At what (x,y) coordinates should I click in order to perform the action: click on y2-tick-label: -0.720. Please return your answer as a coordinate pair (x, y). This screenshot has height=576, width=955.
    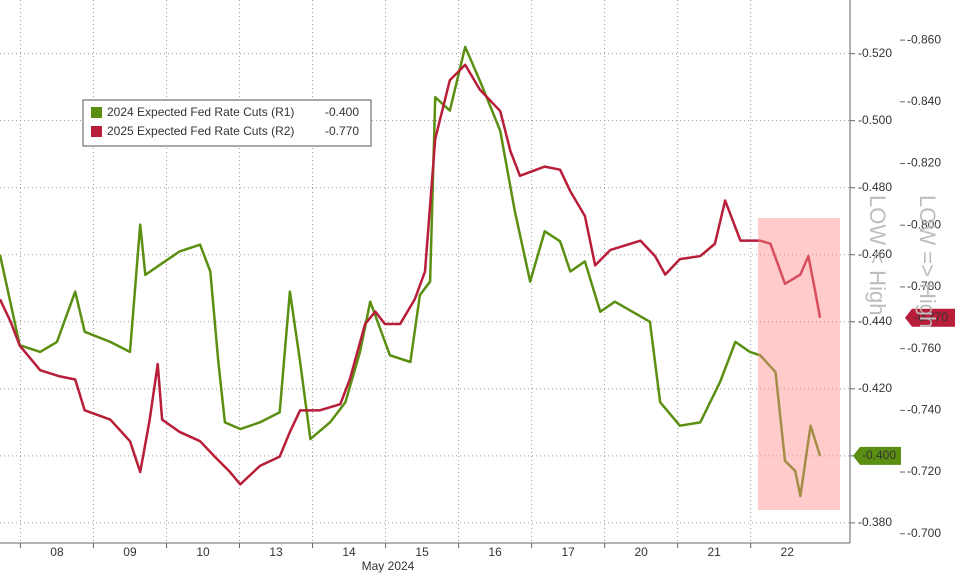
    Looking at the image, I should click on (924, 471).